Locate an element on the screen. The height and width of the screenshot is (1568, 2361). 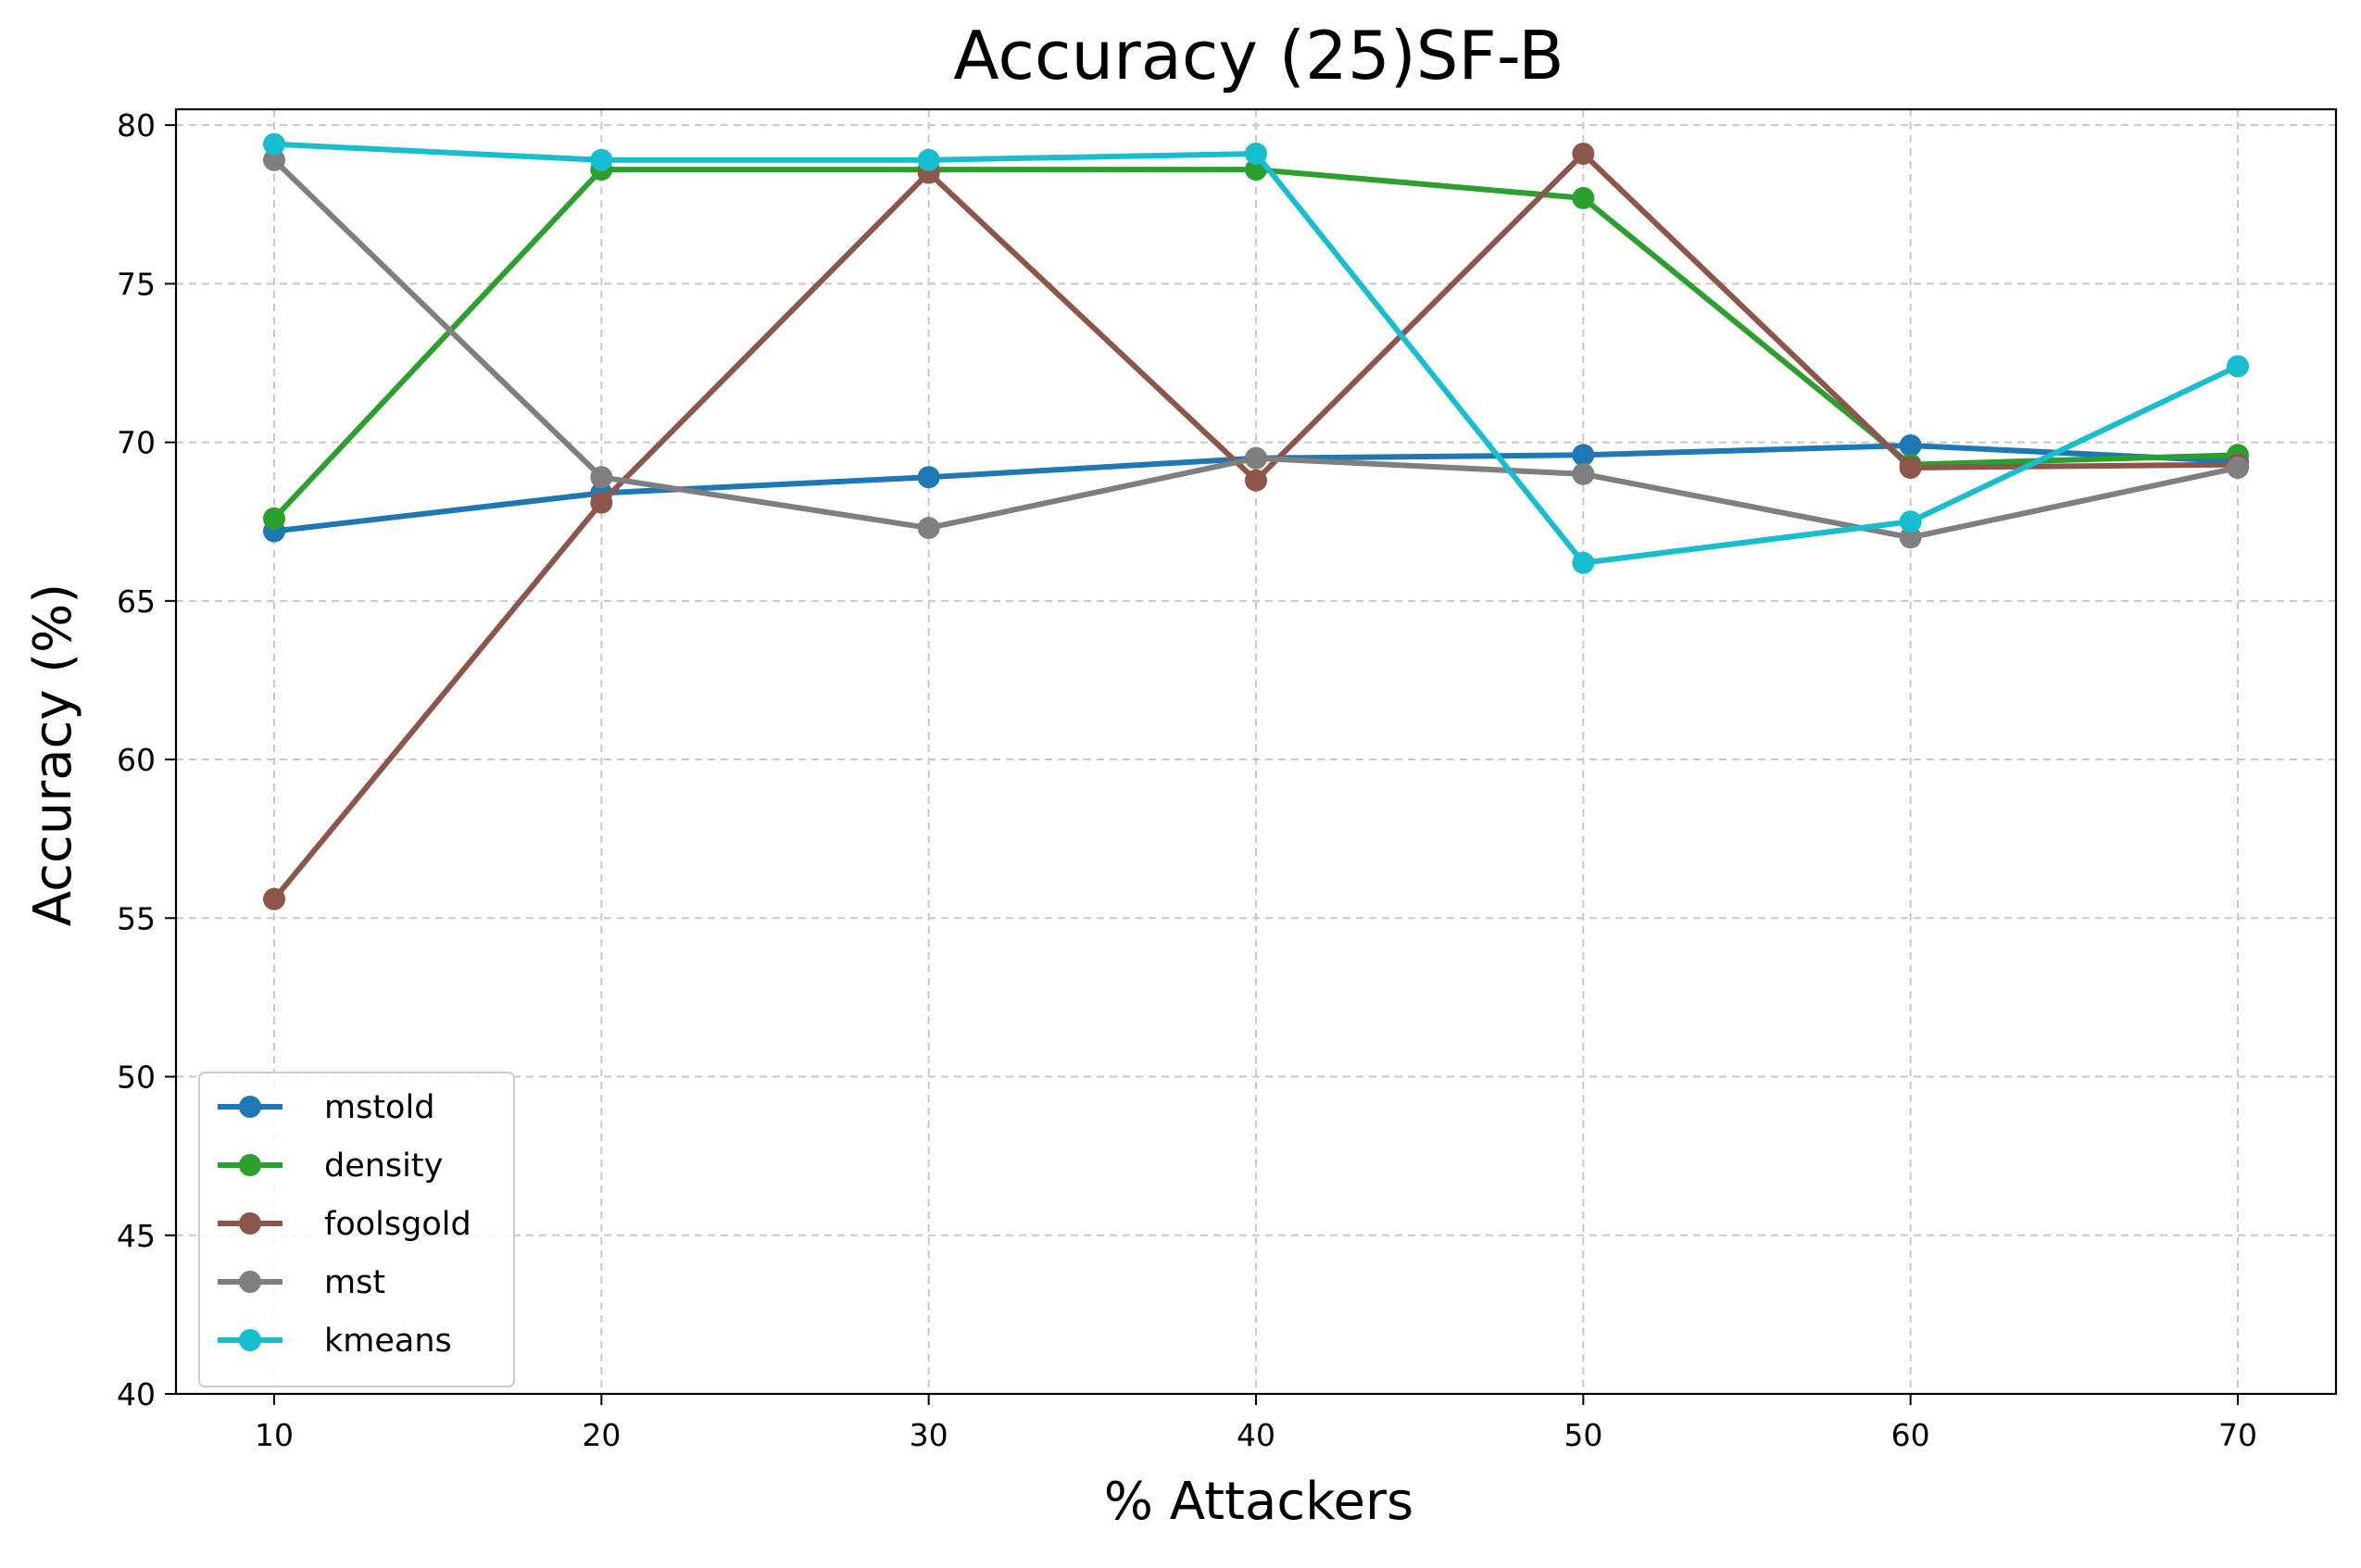
x-tick-label: 40 is located at coordinates (1256, 1435).